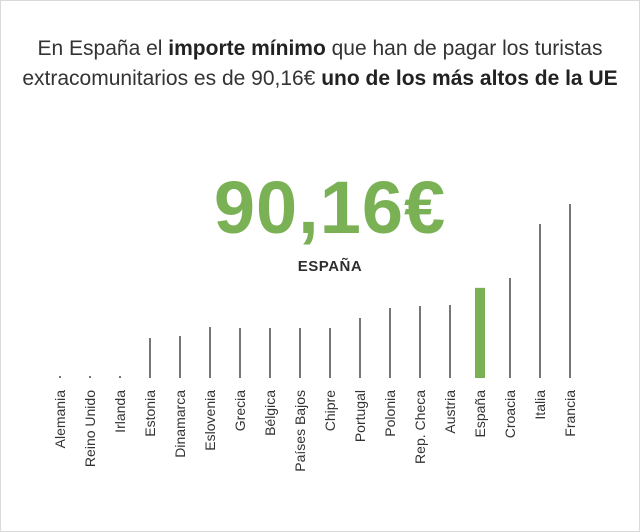  What do you see at coordinates (570, 291) in the screenshot?
I see `bar-francia` at bounding box center [570, 291].